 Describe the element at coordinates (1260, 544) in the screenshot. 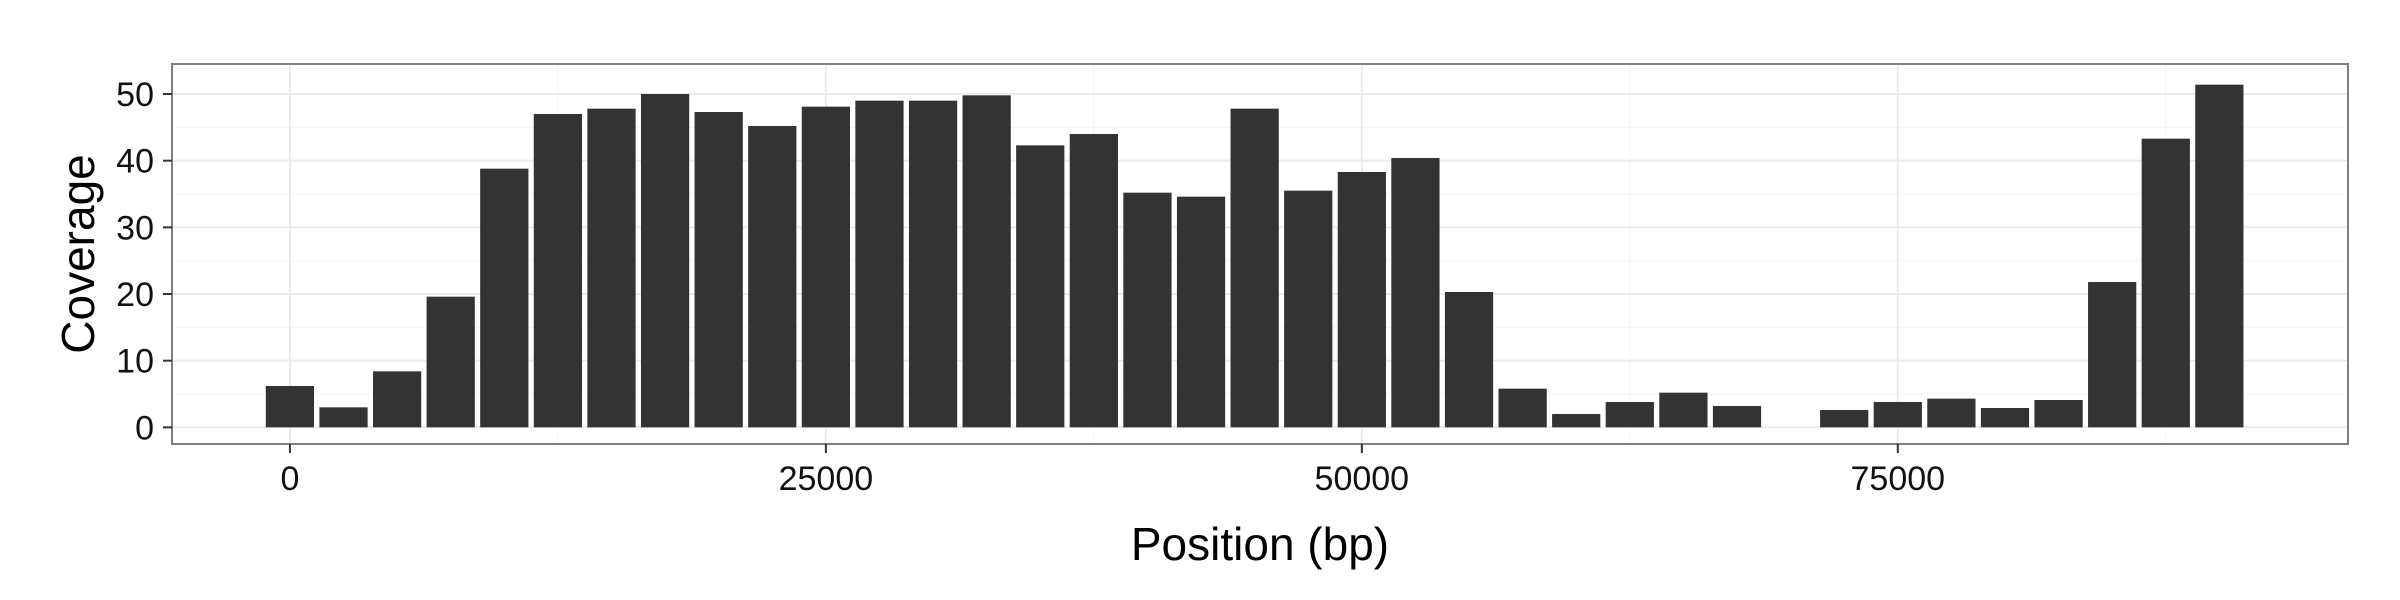

I see `x-axis-title: Position (bp)` at that location.